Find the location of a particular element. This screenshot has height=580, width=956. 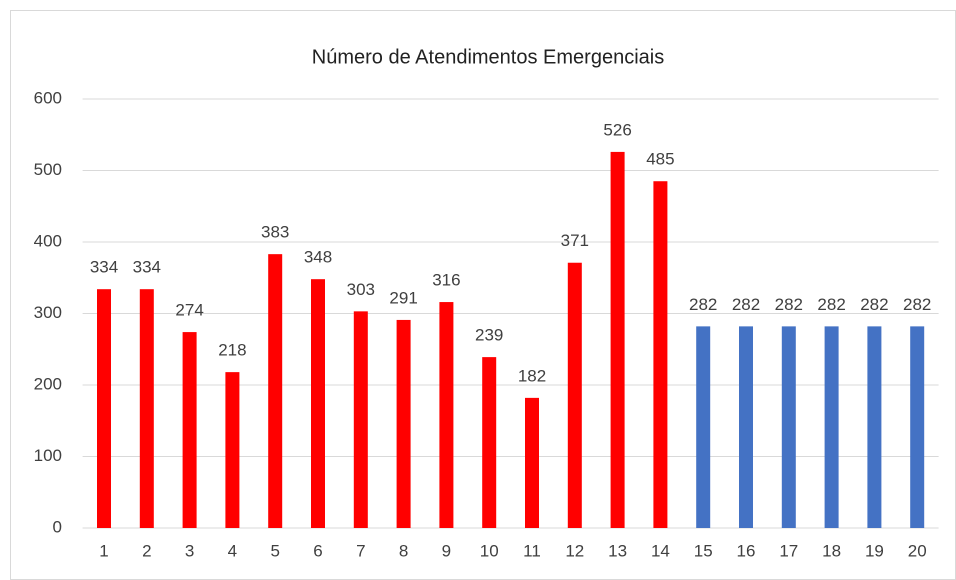

x-tick-label: 4 is located at coordinates (232, 550).